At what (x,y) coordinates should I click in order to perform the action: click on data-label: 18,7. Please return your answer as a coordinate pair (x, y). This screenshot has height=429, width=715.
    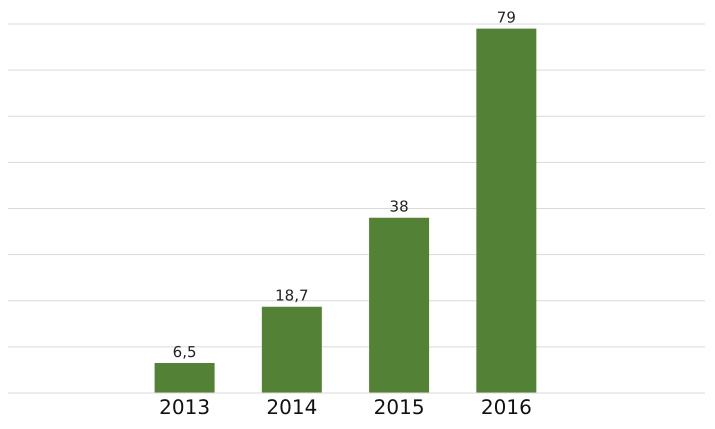
    Looking at the image, I should click on (292, 295).